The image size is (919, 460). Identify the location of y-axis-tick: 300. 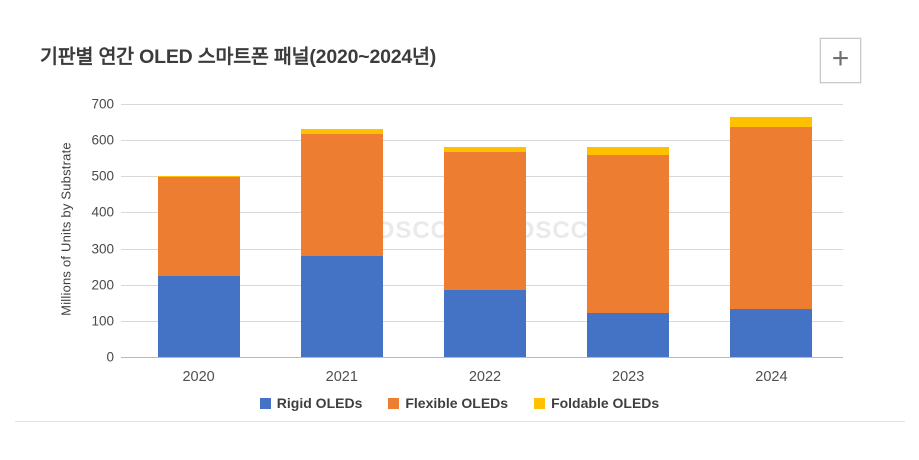
(102, 249).